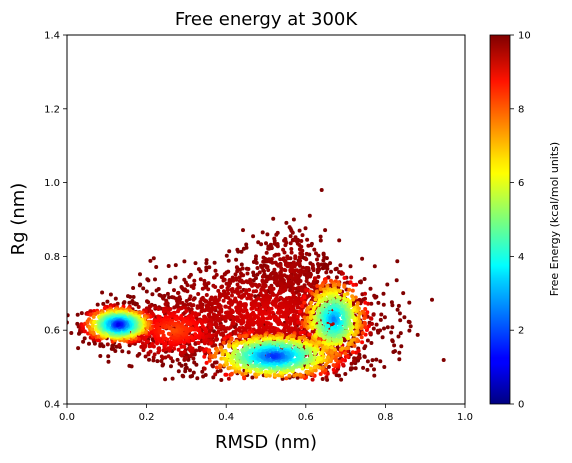 This screenshot has height=463, width=572. Describe the element at coordinates (306, 417) in the screenshot. I see `x-tick-label: 0.6` at that location.